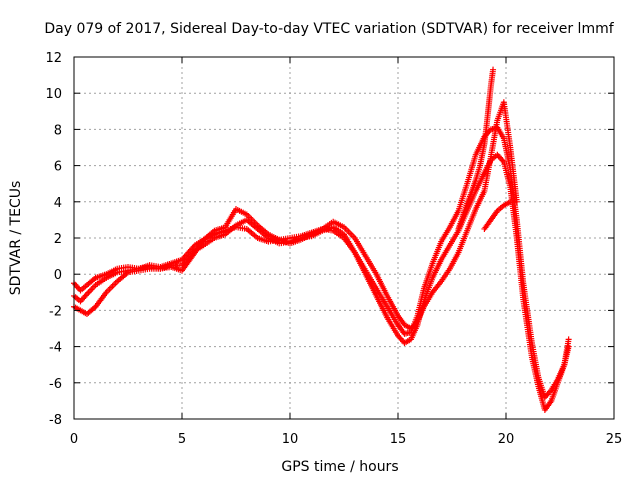  I want to click on y-axis-label: SDTVAR / TECUs, so click(16, 238).